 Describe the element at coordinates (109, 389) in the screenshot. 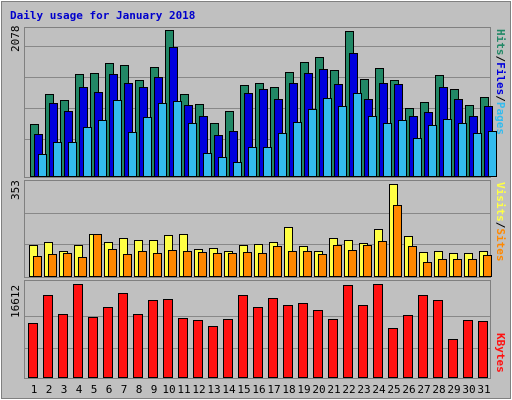

I see `x-tick-label: 6` at that location.